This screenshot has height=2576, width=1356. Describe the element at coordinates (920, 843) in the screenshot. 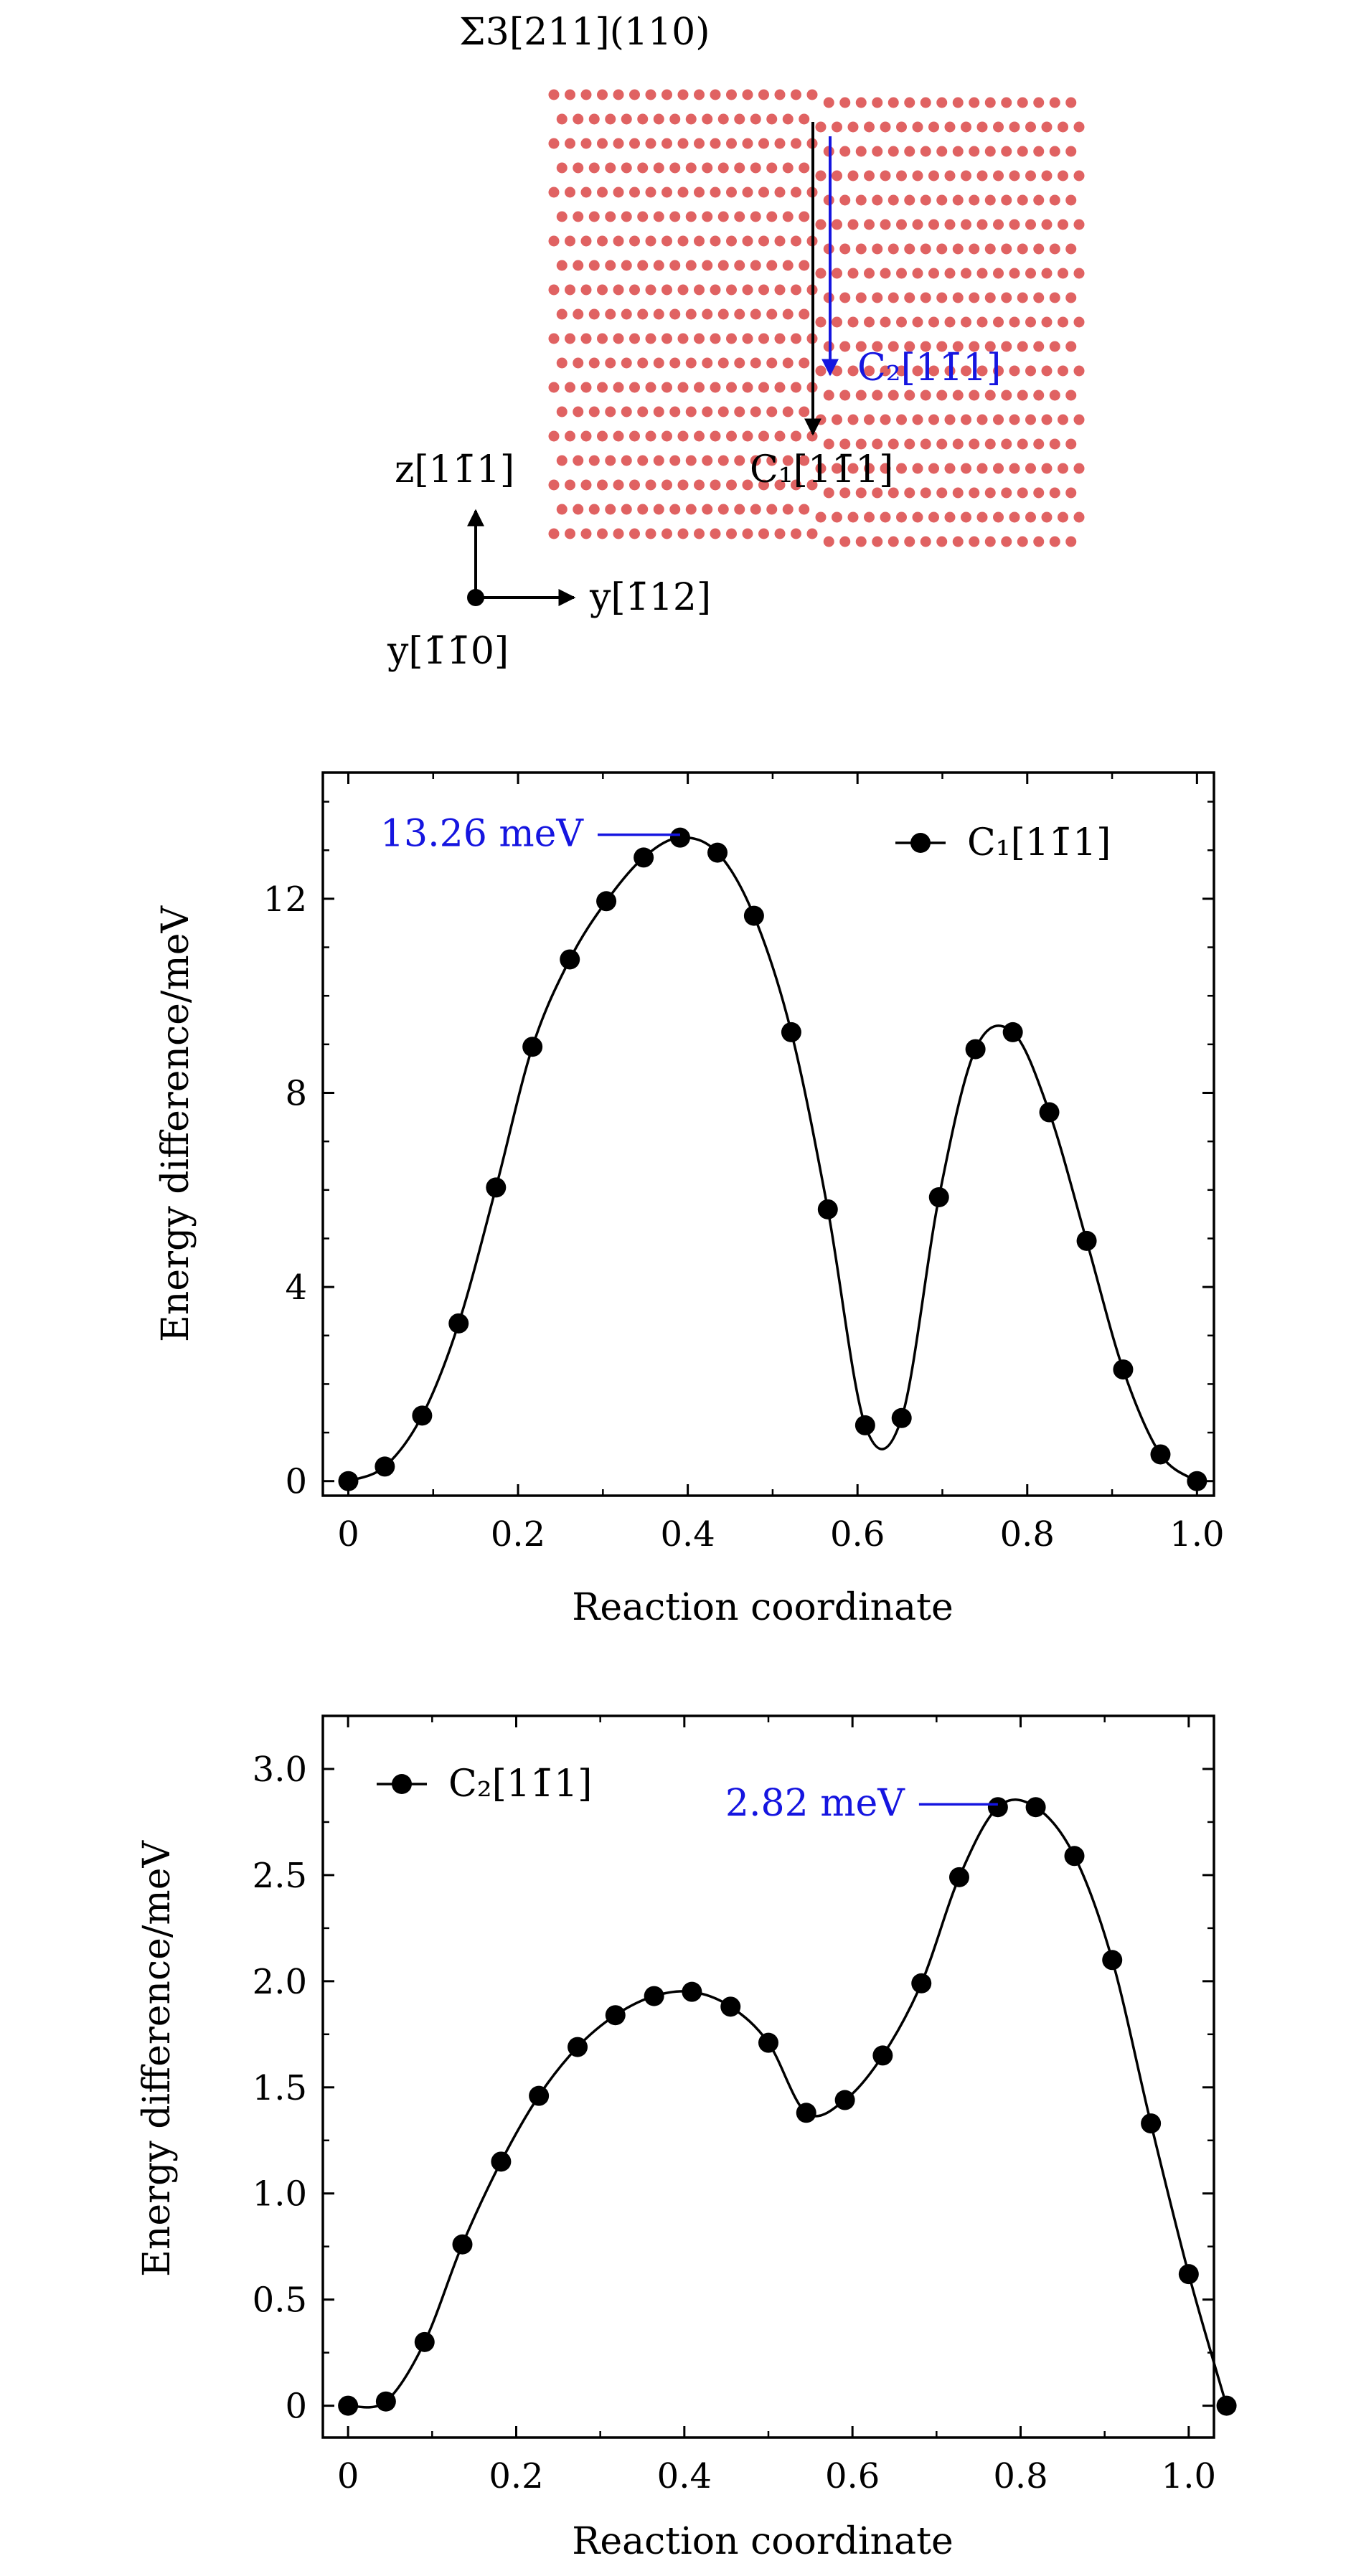

I see `legend-marker` at that location.